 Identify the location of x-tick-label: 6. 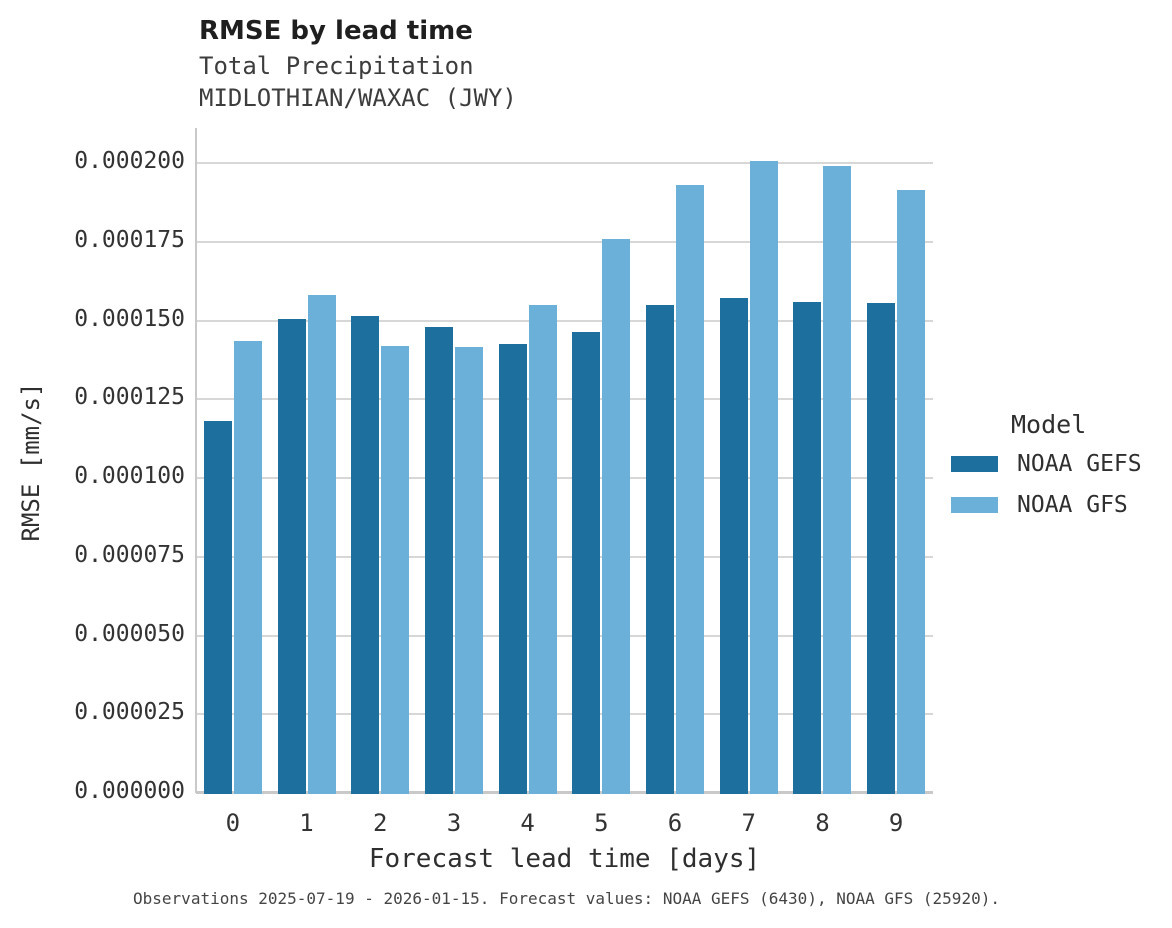
(675, 823).